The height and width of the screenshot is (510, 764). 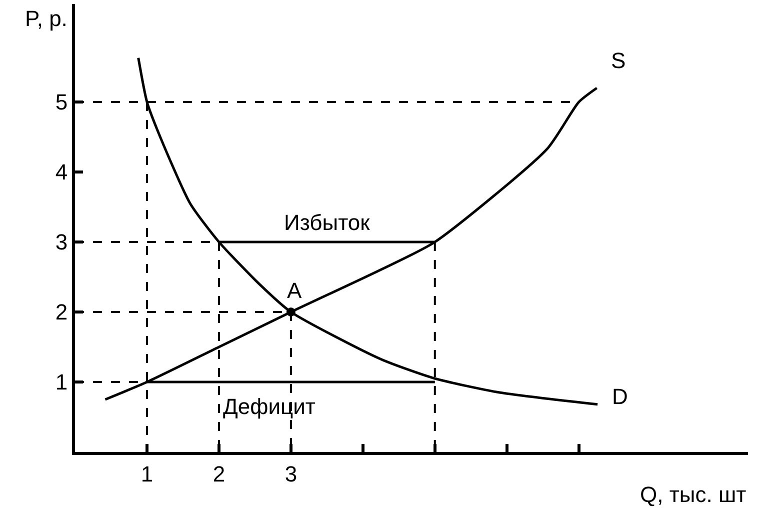 What do you see at coordinates (618, 60) in the screenshot?
I see `series-label: S` at bounding box center [618, 60].